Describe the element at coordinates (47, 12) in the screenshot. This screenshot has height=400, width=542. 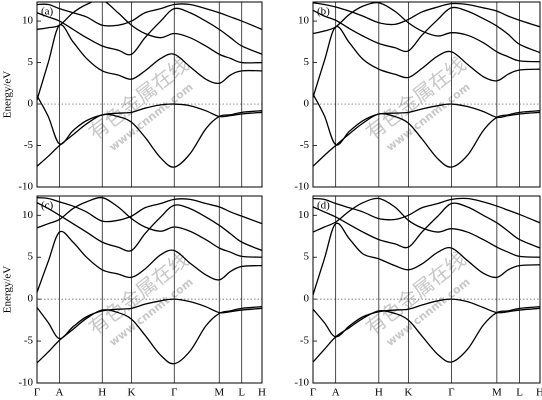
I see `panel-label: (a)` at that location.